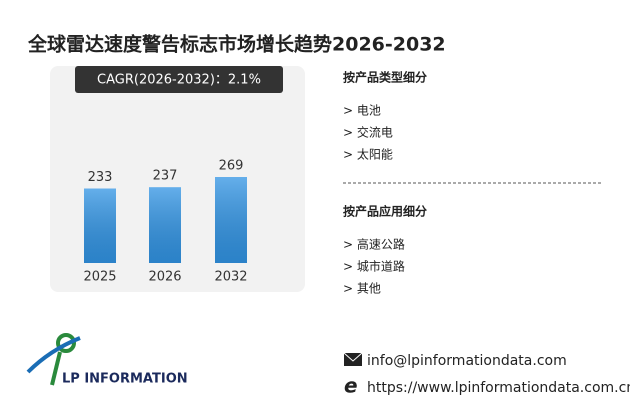 This screenshot has width=630, height=415. What do you see at coordinates (368, 132) in the screenshot?
I see `segment-item: > 交流电` at bounding box center [368, 132].